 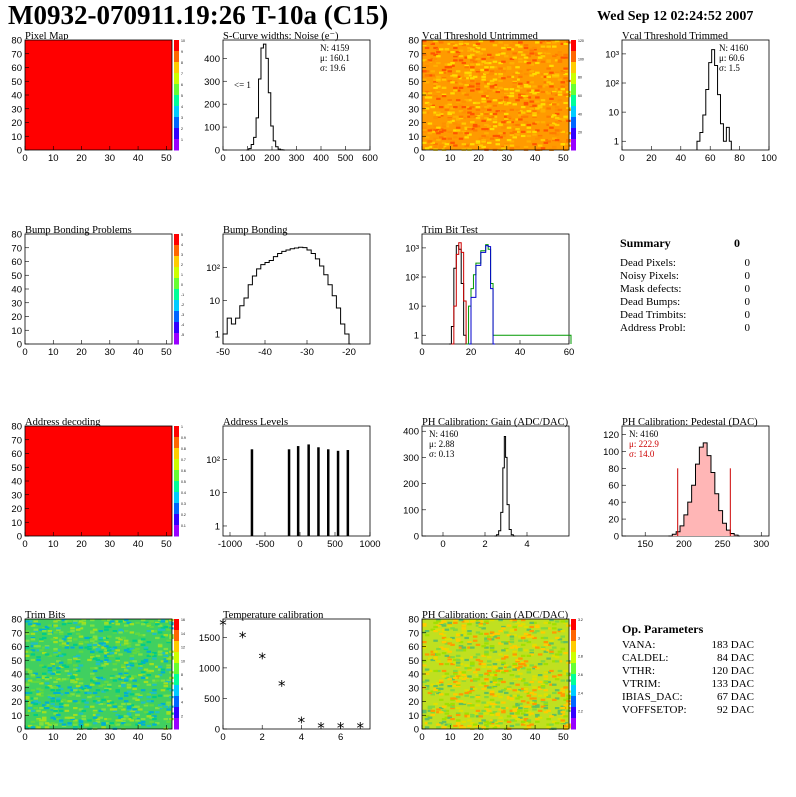 What do you see at coordinates (340, 737) in the screenshot?
I see `x-tick-label: 6` at bounding box center [340, 737].